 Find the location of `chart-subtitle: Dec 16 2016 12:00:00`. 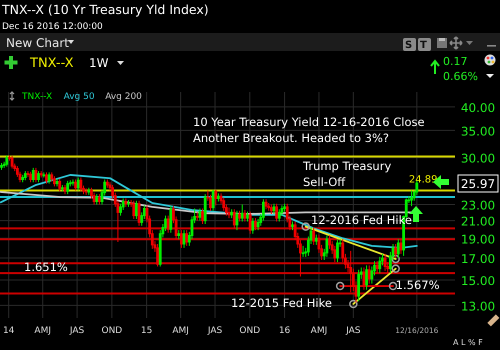

chart-subtitle: Dec 16 2016 12:00:00 is located at coordinates (53, 27).